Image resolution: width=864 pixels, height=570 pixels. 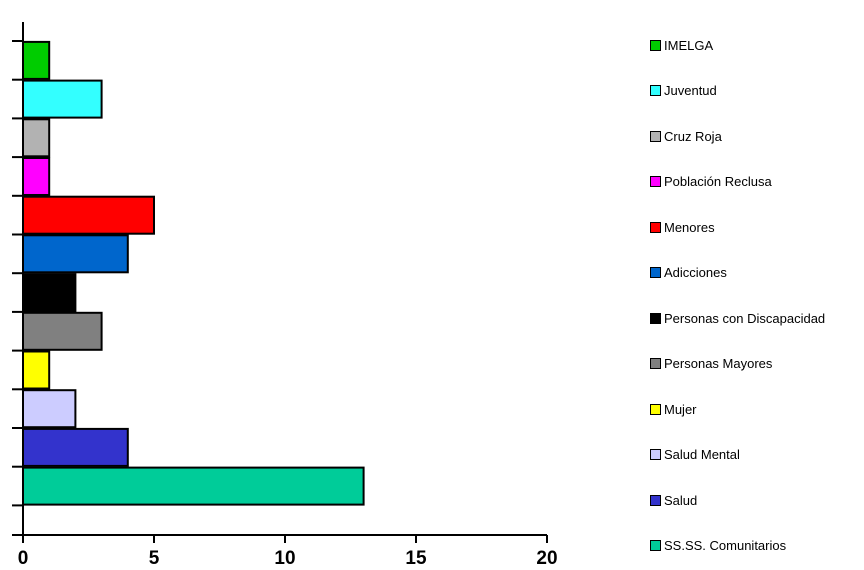 What do you see at coordinates (62, 99) in the screenshot?
I see `bar-juventud` at bounding box center [62, 99].